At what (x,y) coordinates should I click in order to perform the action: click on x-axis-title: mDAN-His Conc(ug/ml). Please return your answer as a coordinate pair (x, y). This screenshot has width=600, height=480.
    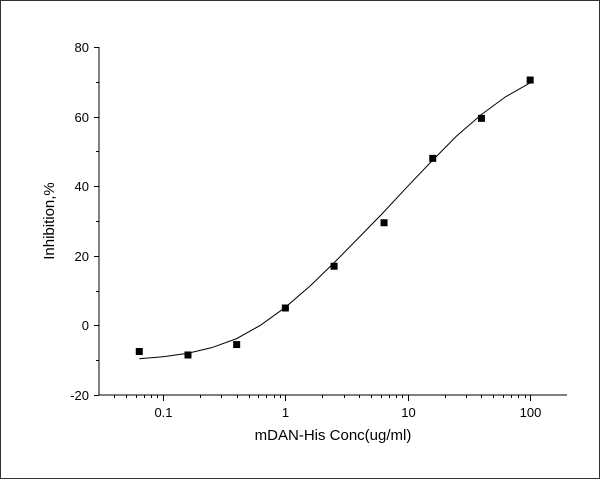
    Looking at the image, I should click on (333, 435).